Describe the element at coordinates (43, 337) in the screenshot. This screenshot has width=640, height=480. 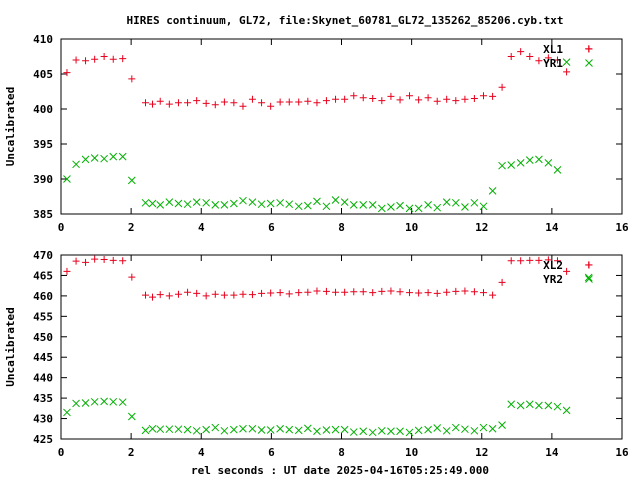
I see `y-tick-label: 450` at that location.